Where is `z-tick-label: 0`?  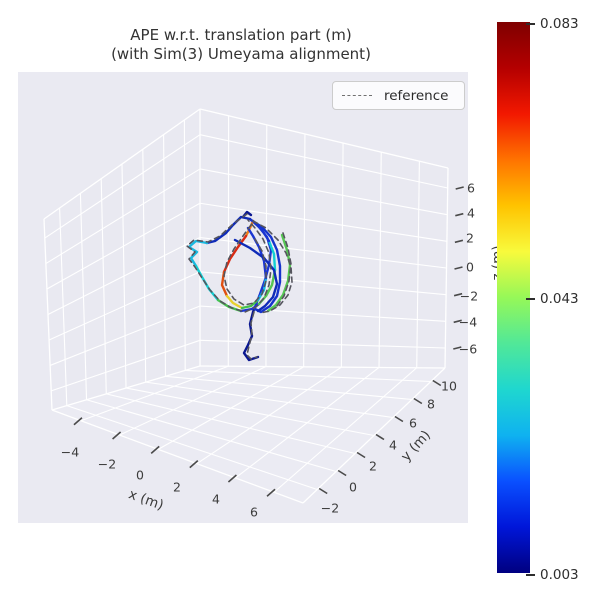 z-tick-label: 0 is located at coordinates (470, 267).